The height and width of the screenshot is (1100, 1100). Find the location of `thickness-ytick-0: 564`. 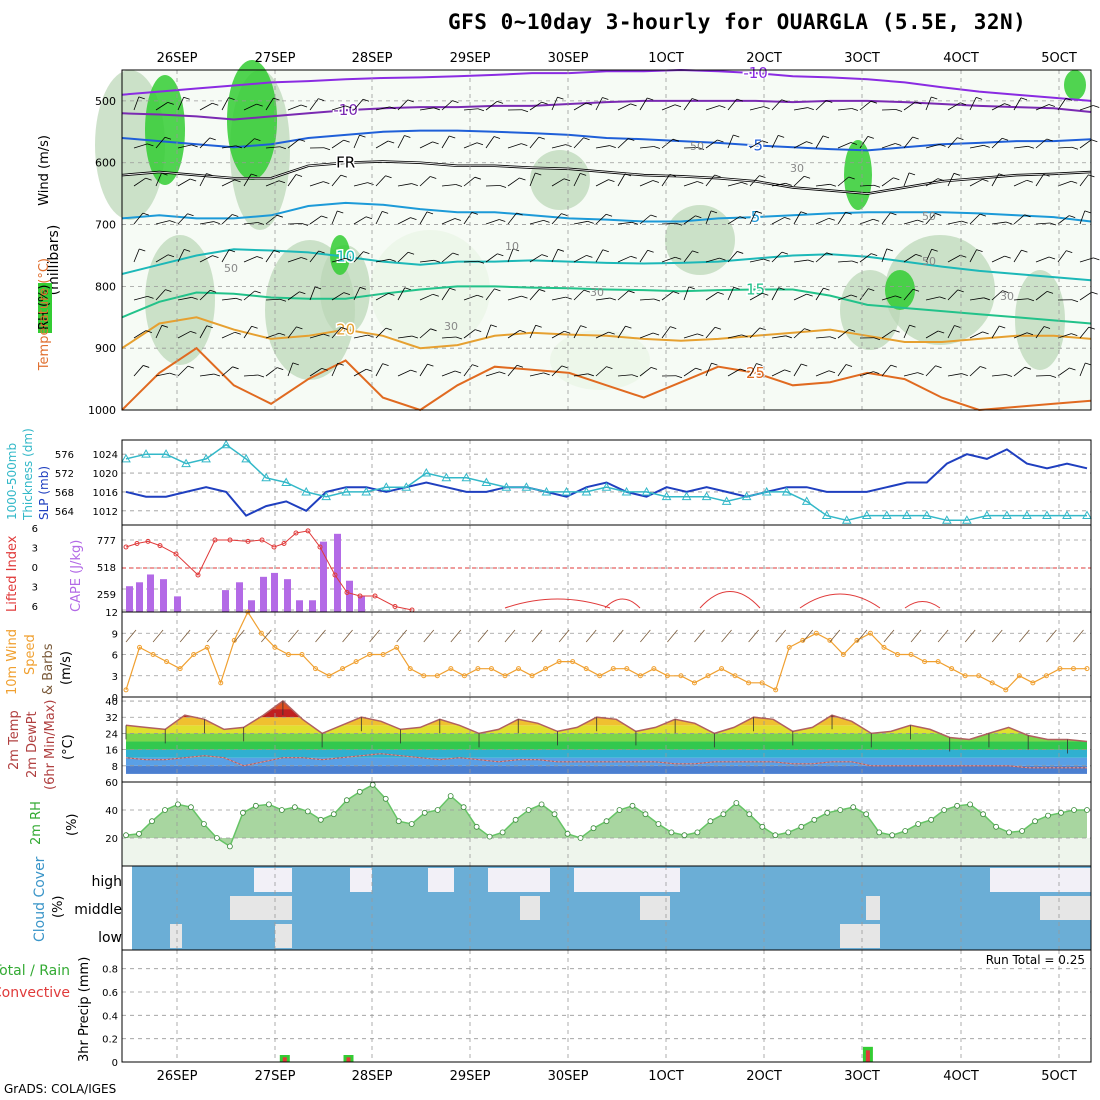

thickness-ytick-0: 564 is located at coordinates (64, 512).